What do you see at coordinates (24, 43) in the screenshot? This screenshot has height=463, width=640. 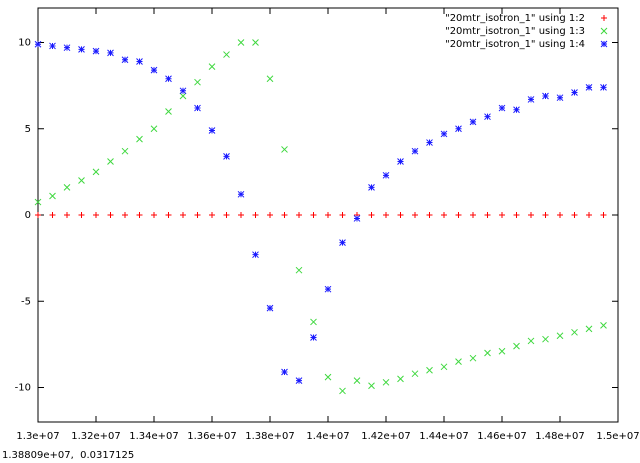 I see `y-tick-label: 10` at bounding box center [24, 43].